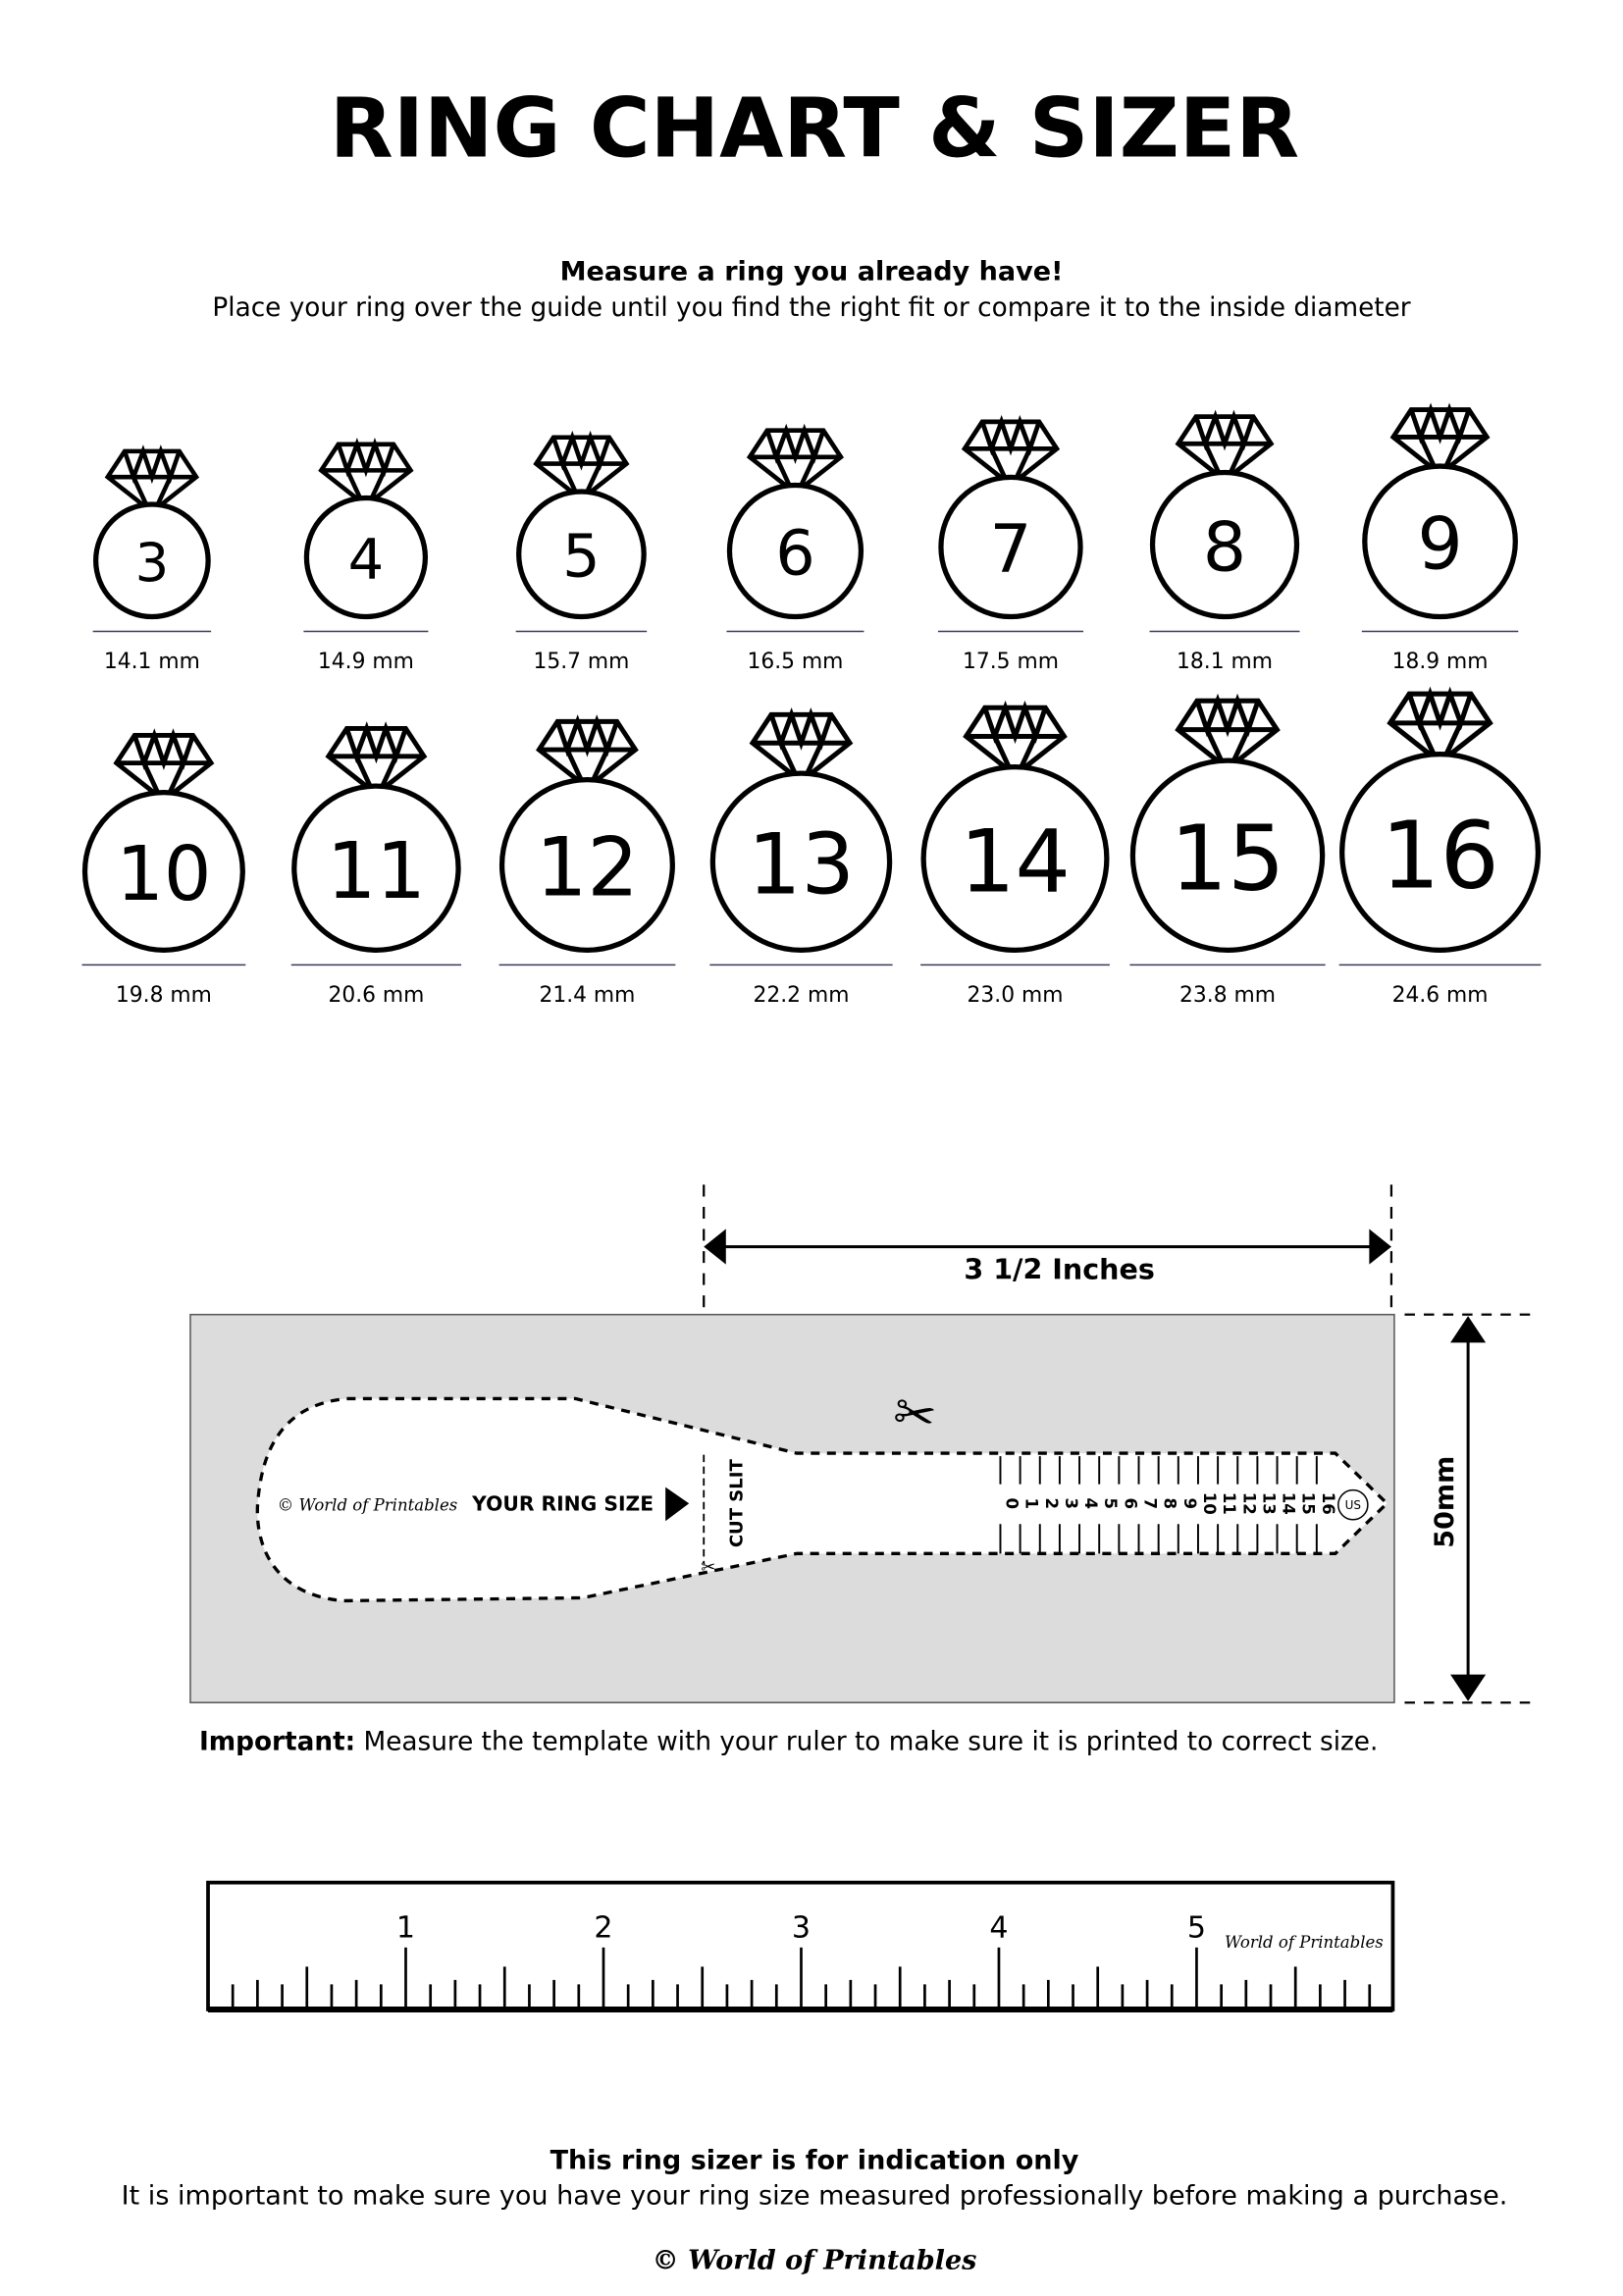 The width and height of the screenshot is (1623, 2296). I want to click on scale-number: 8, so click(1170, 1503).